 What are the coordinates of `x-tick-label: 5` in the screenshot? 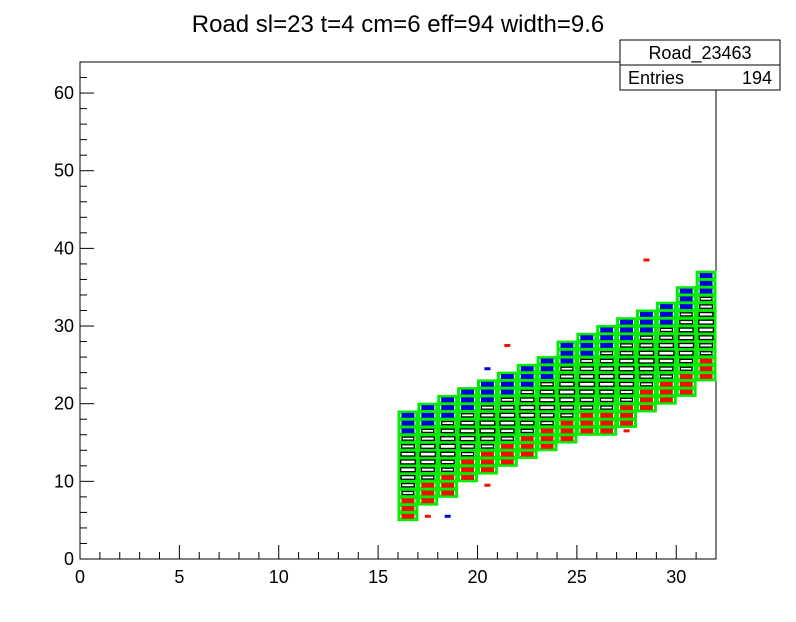 It's located at (179, 577).